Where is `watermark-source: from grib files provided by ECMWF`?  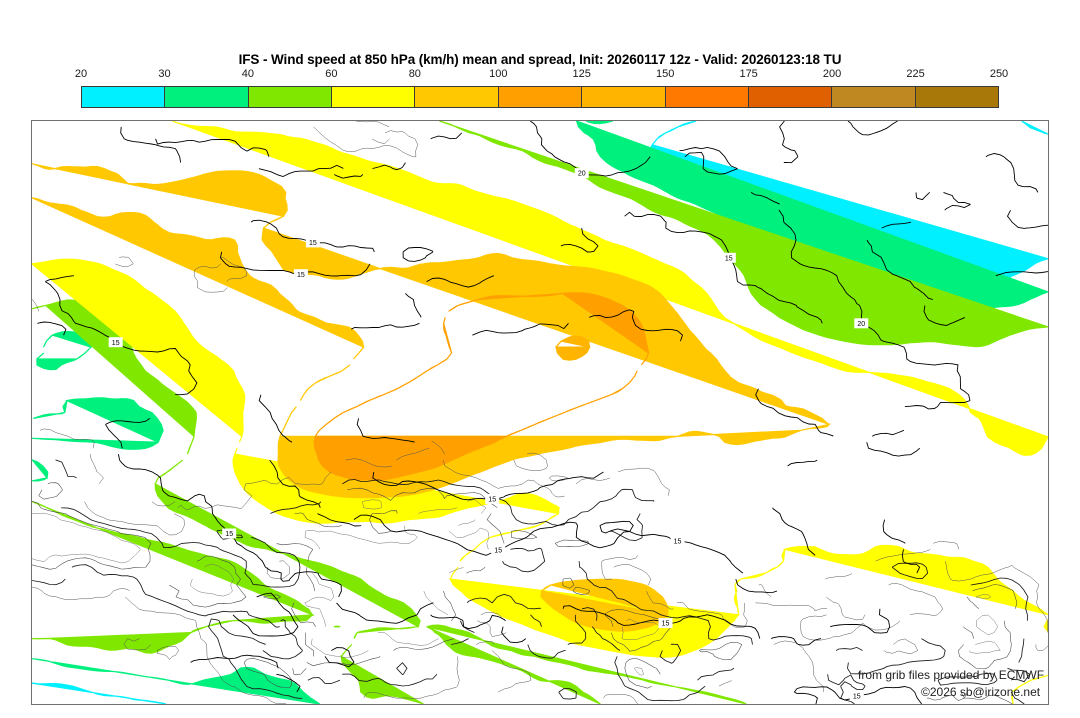
watermark-source: from grib files provided by ECMWF is located at coordinates (951, 675).